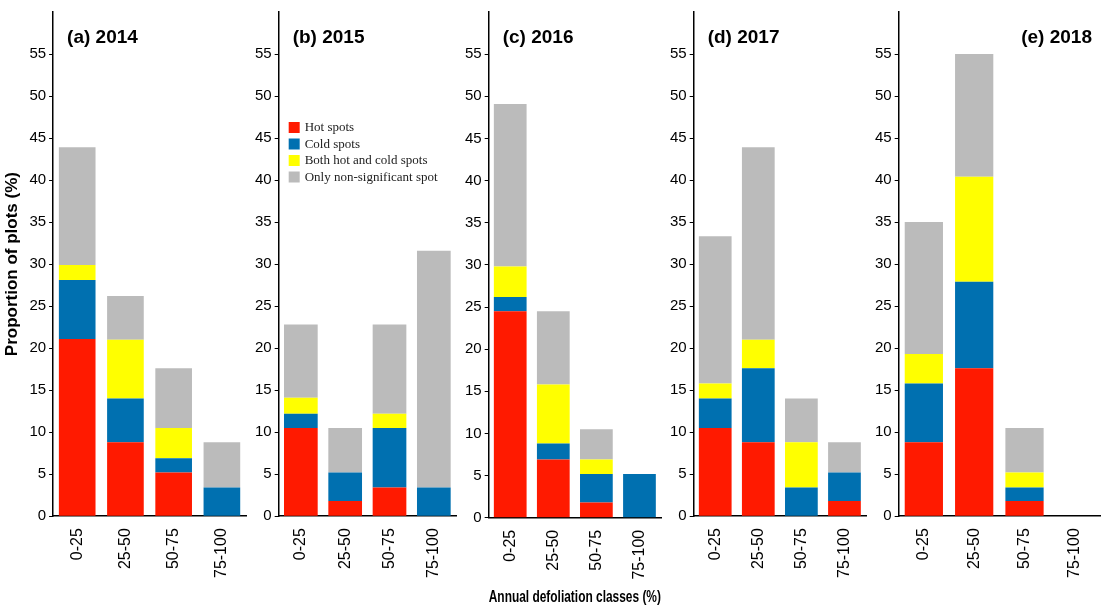 Image resolution: width=1104 pixels, height=614 pixels. Describe the element at coordinates (1056, 37) in the screenshot. I see `text: (e) 2018` at that location.